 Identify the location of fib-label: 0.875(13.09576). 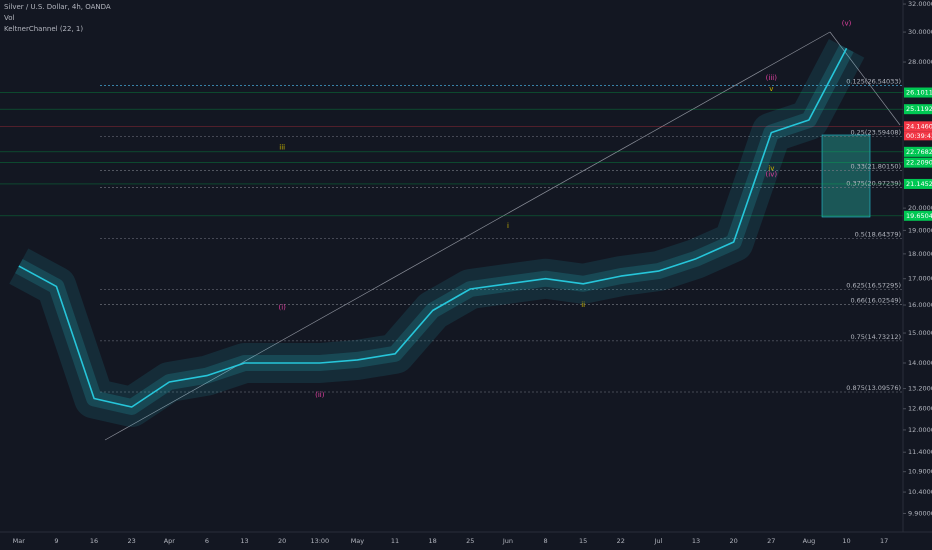
(873, 388).